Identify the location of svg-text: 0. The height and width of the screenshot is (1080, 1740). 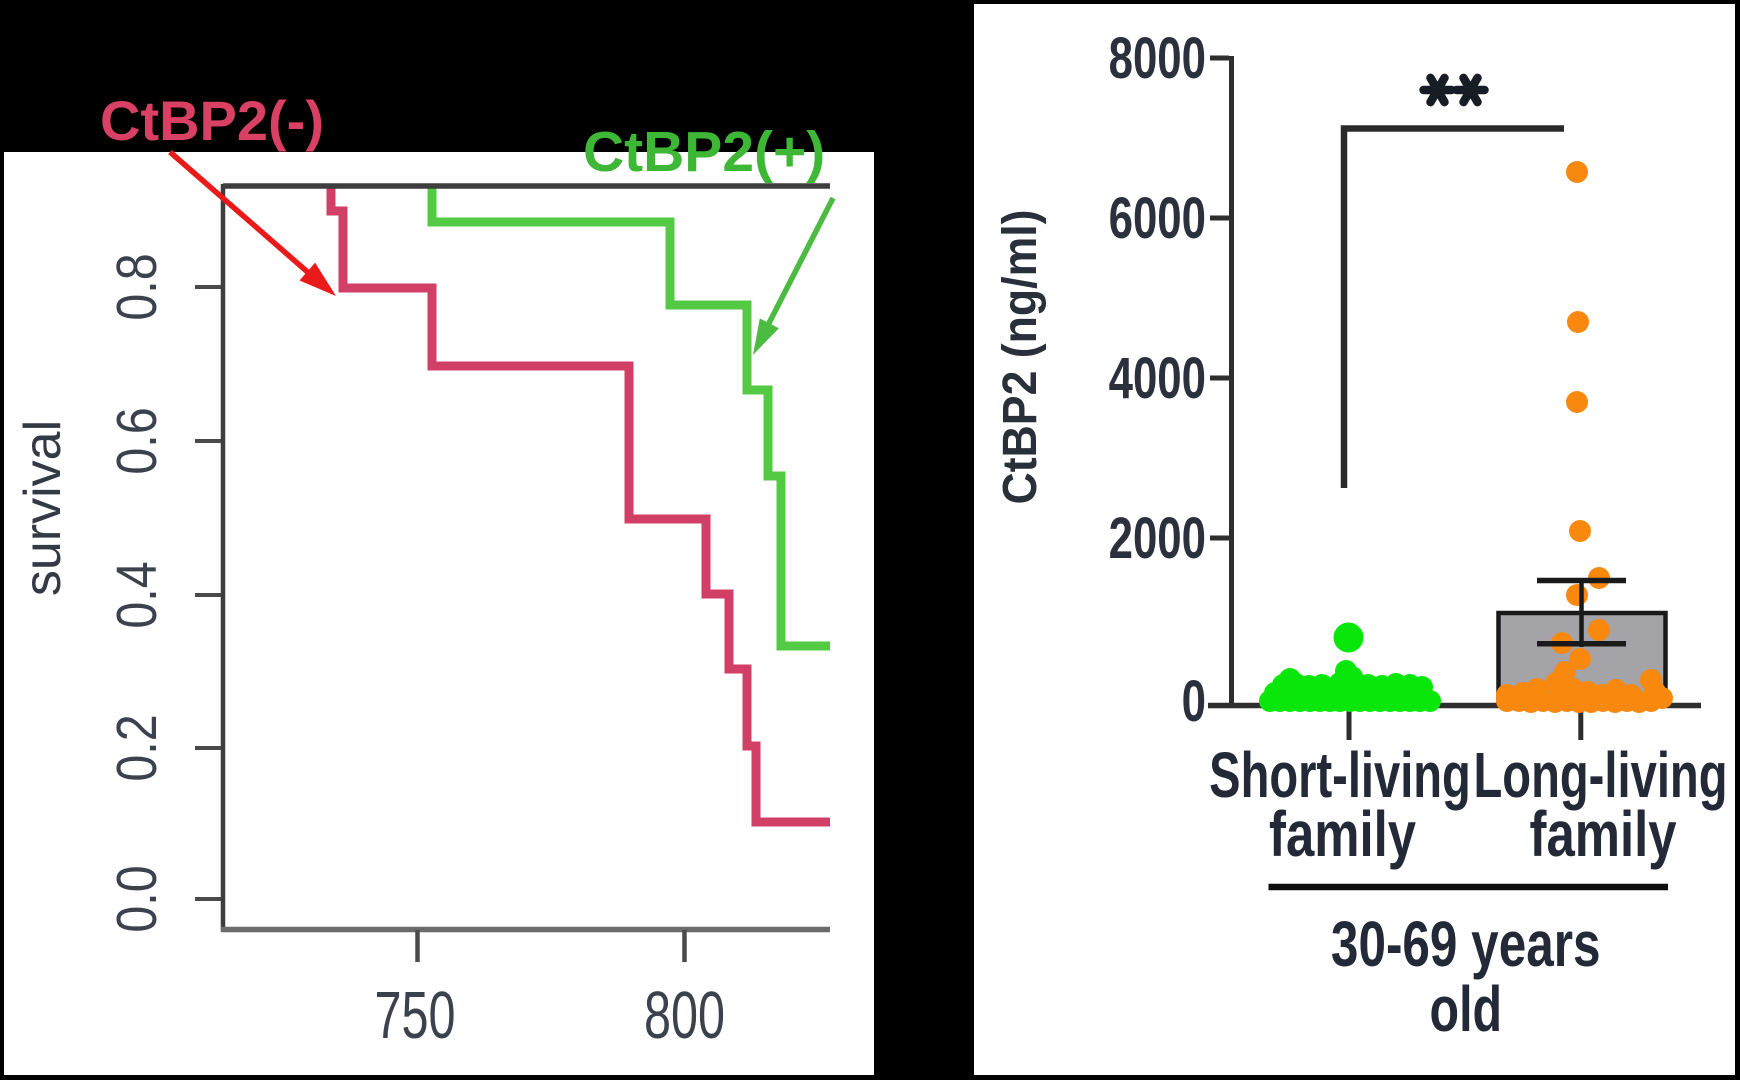
(1194, 700).